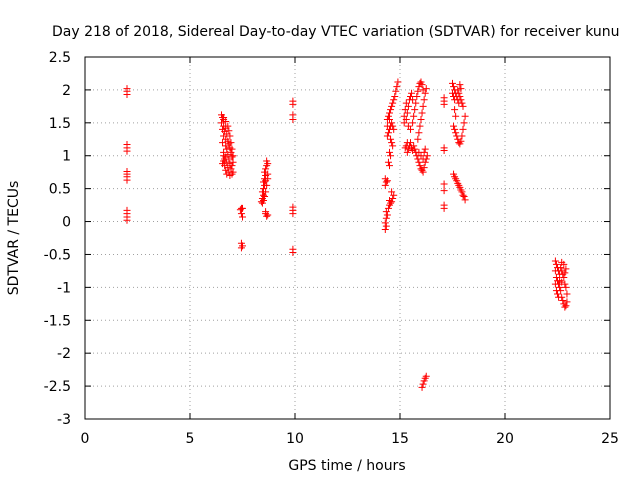  Describe the element at coordinates (346, 466) in the screenshot. I see `x-axis-label: GPS time / hours` at that location.